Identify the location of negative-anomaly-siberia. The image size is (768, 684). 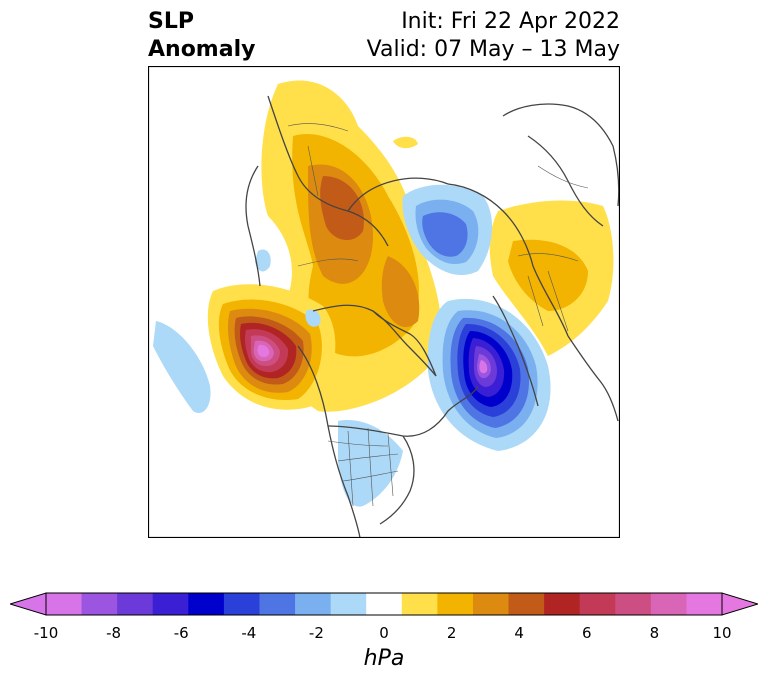
(447, 230).